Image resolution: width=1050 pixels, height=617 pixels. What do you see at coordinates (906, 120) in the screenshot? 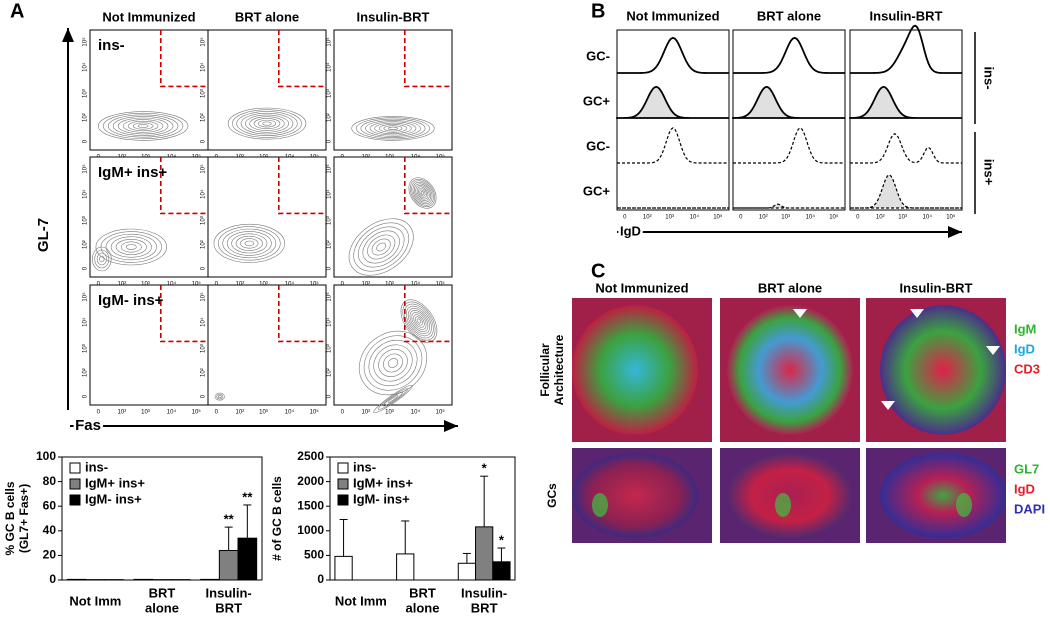
I see `histogram-panel` at bounding box center [906, 120].